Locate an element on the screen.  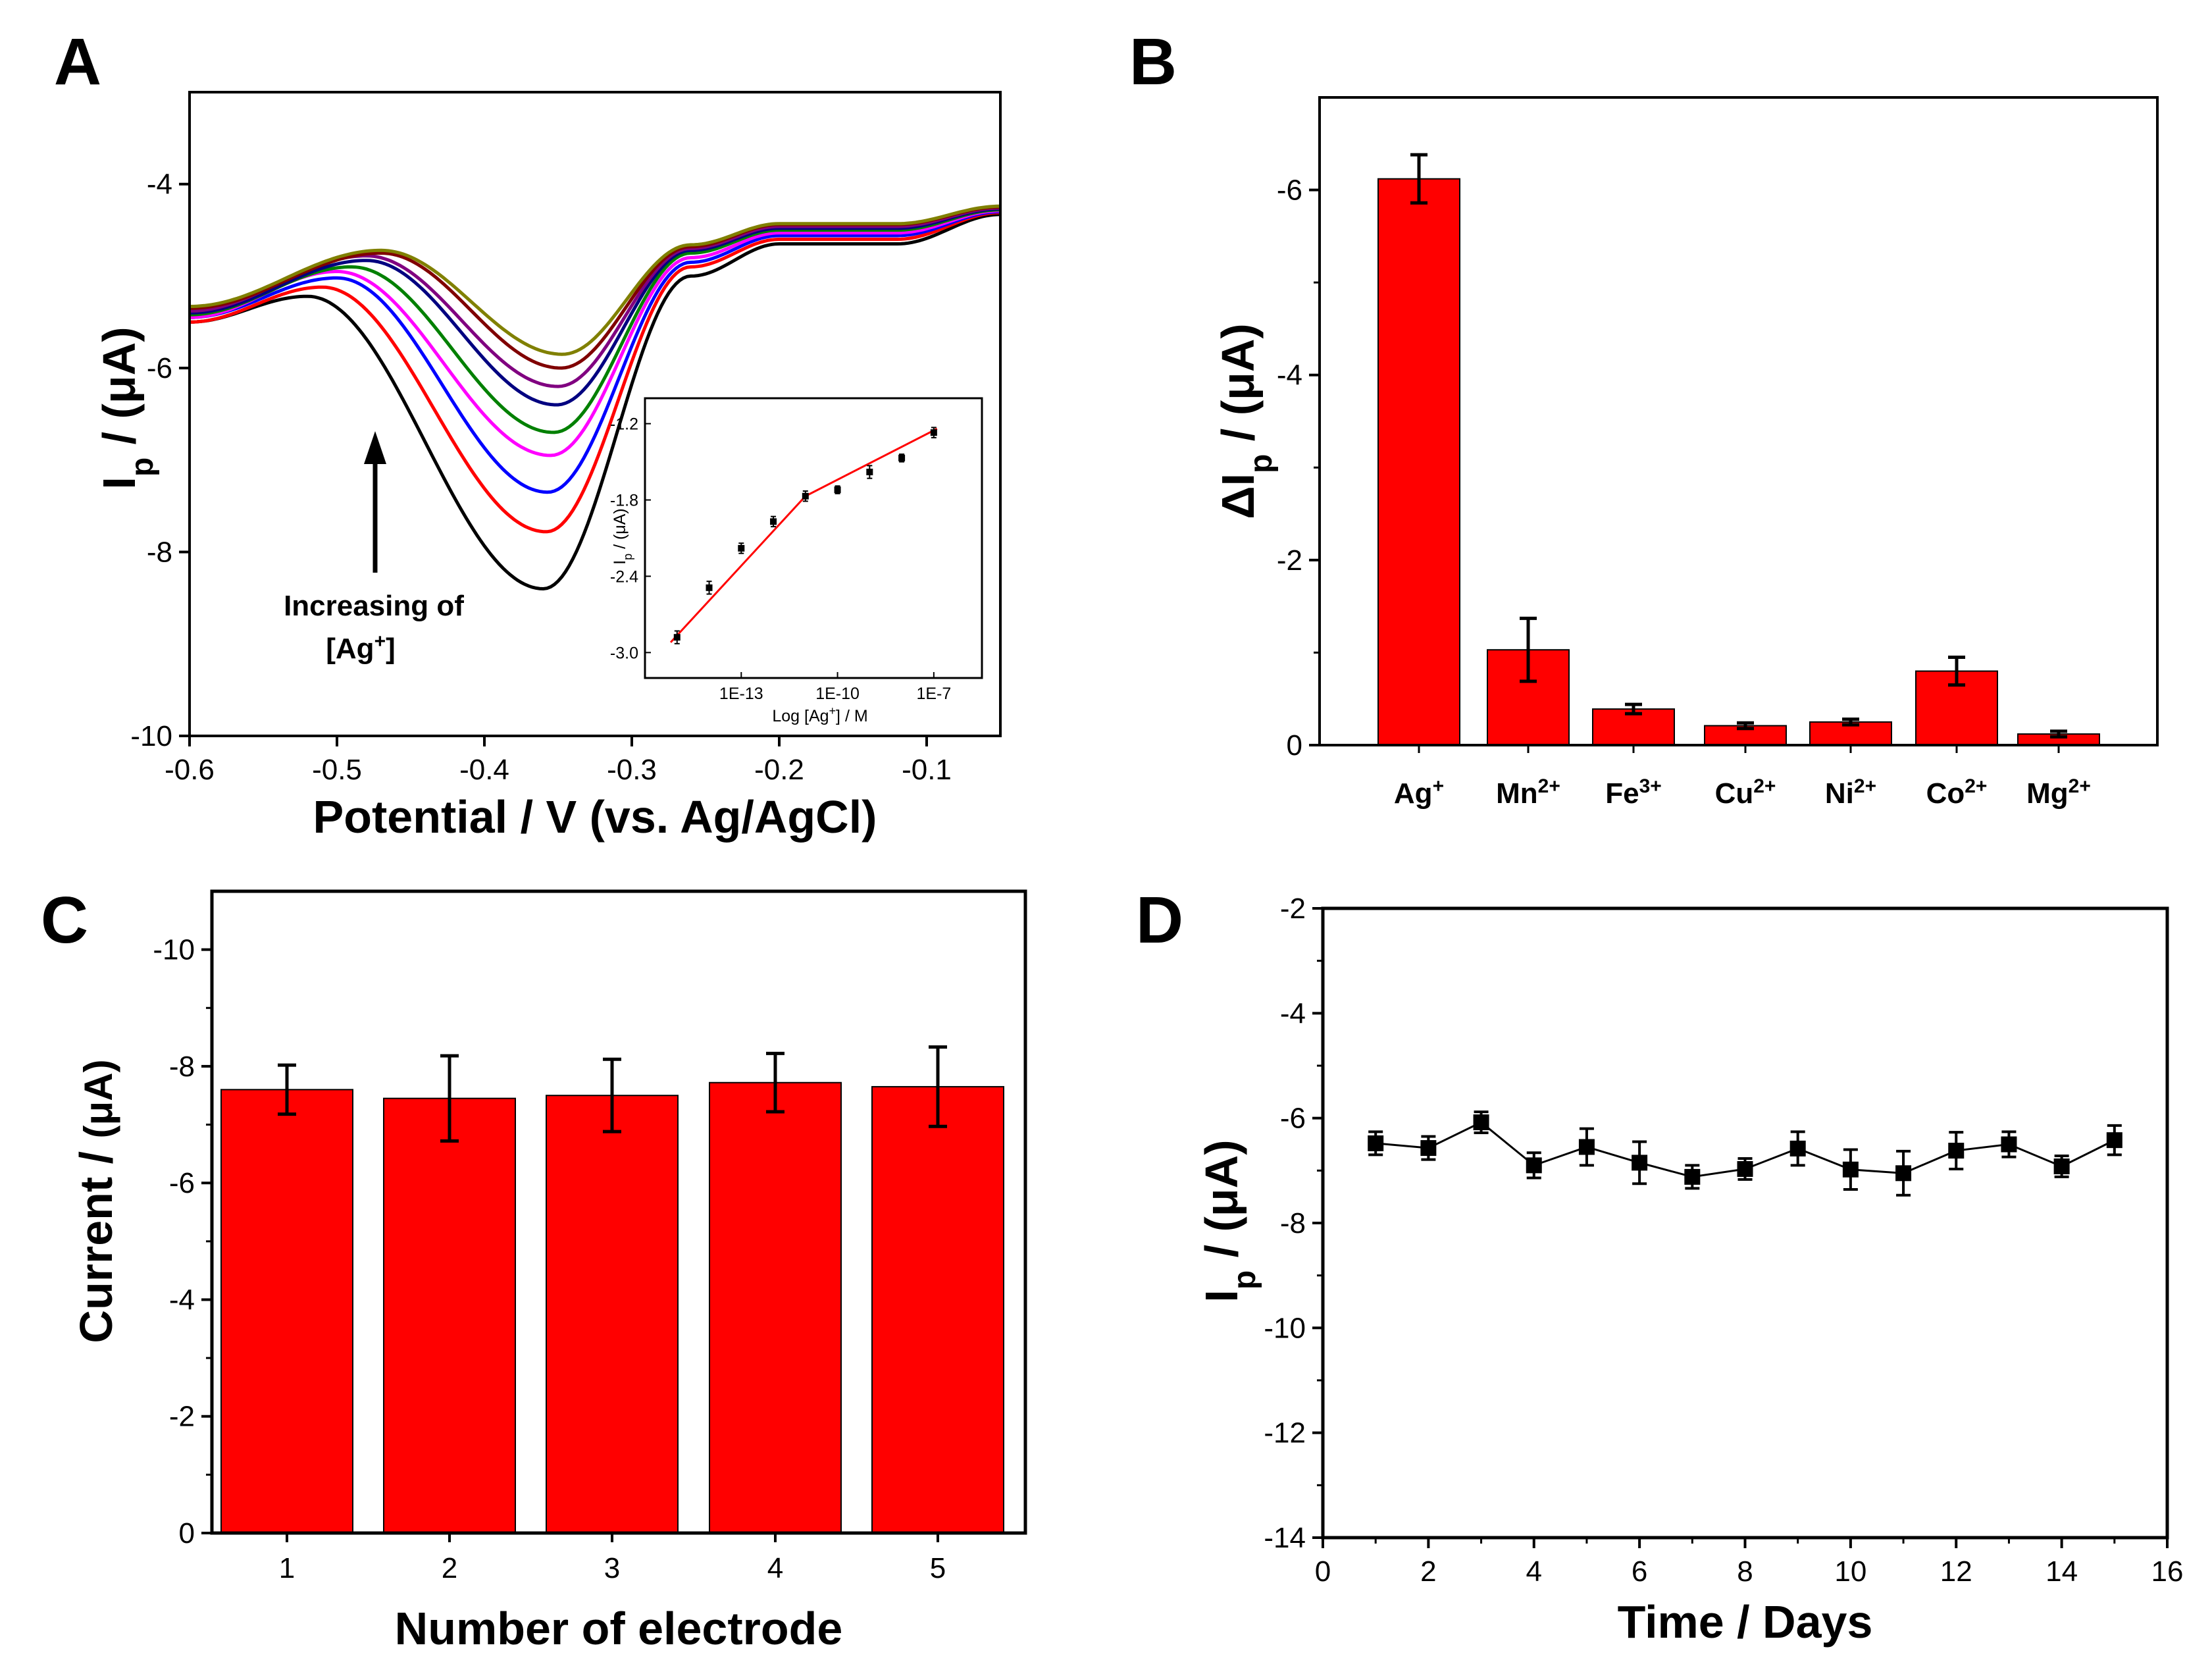
inset-frame is located at coordinates (813, 538).